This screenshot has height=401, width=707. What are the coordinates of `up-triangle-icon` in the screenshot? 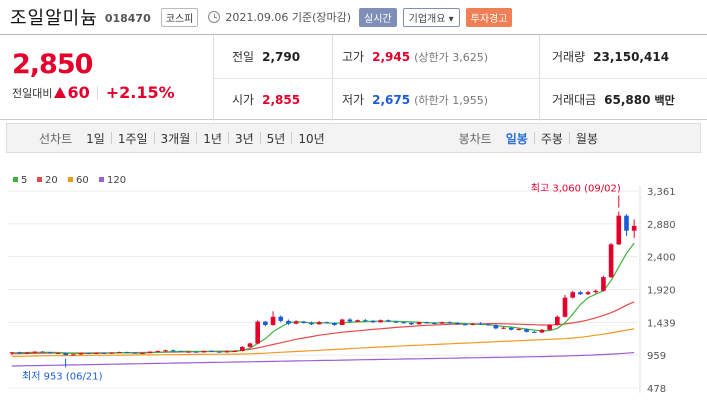 It's located at (60, 92).